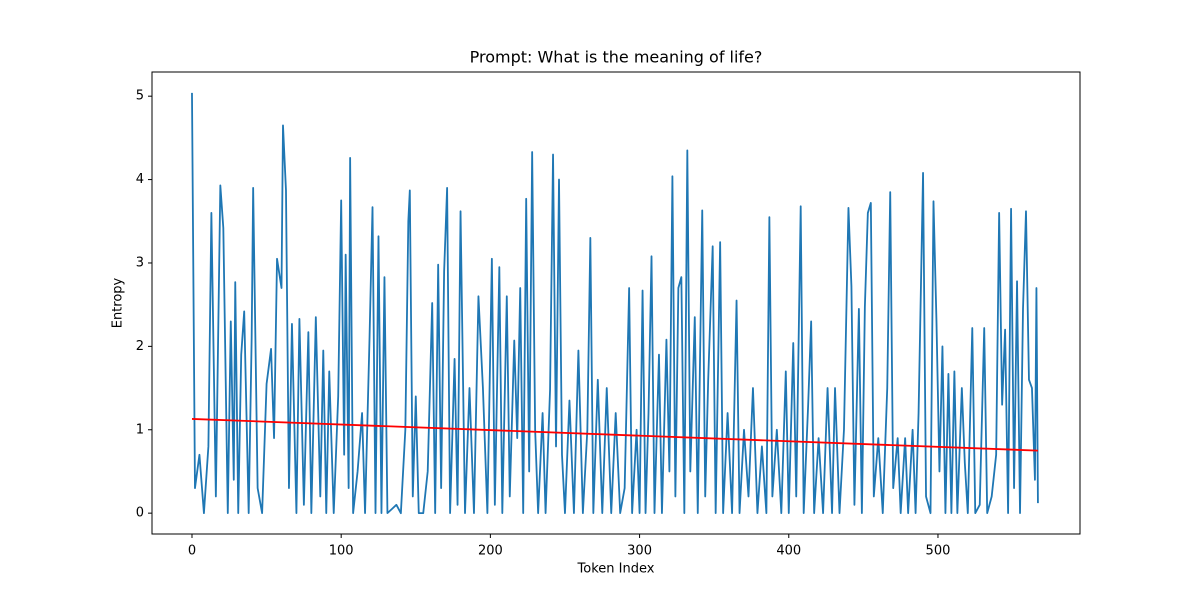 This screenshot has width=1200, height=604. What do you see at coordinates (616, 57) in the screenshot?
I see `chart-title: Prompt: What is the meaning of life?` at bounding box center [616, 57].